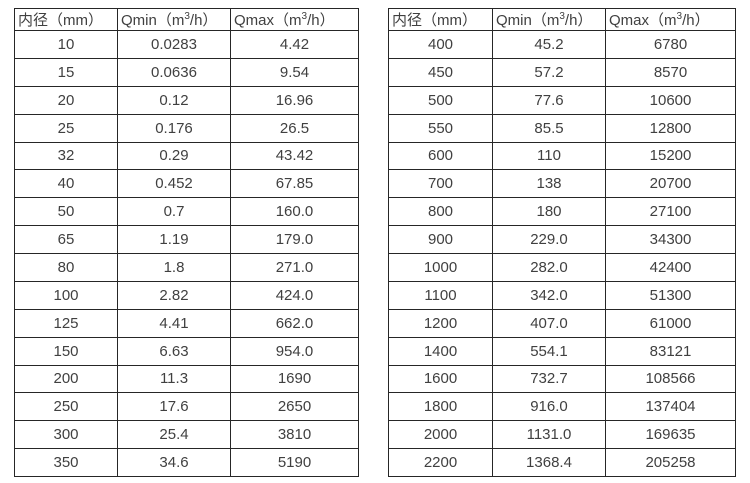 The height and width of the screenshot is (483, 750). I want to click on table-row: 350 34.6 5190, so click(186, 462).